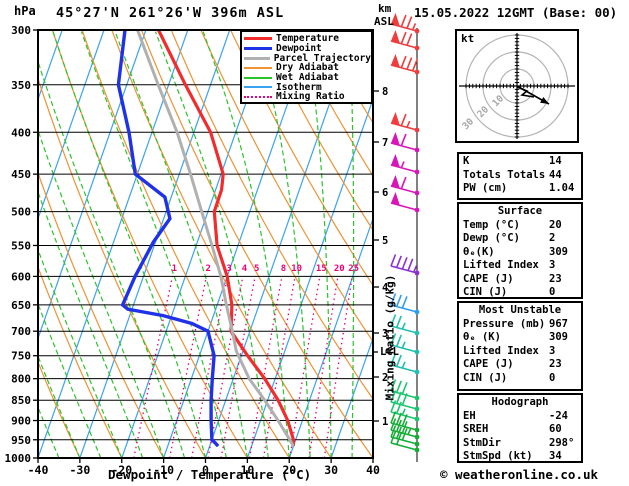 The height and width of the screenshot is (486, 629). Describe the element at coordinates (385, 8) in the screenshot. I see `km-axis-label: km` at that location.